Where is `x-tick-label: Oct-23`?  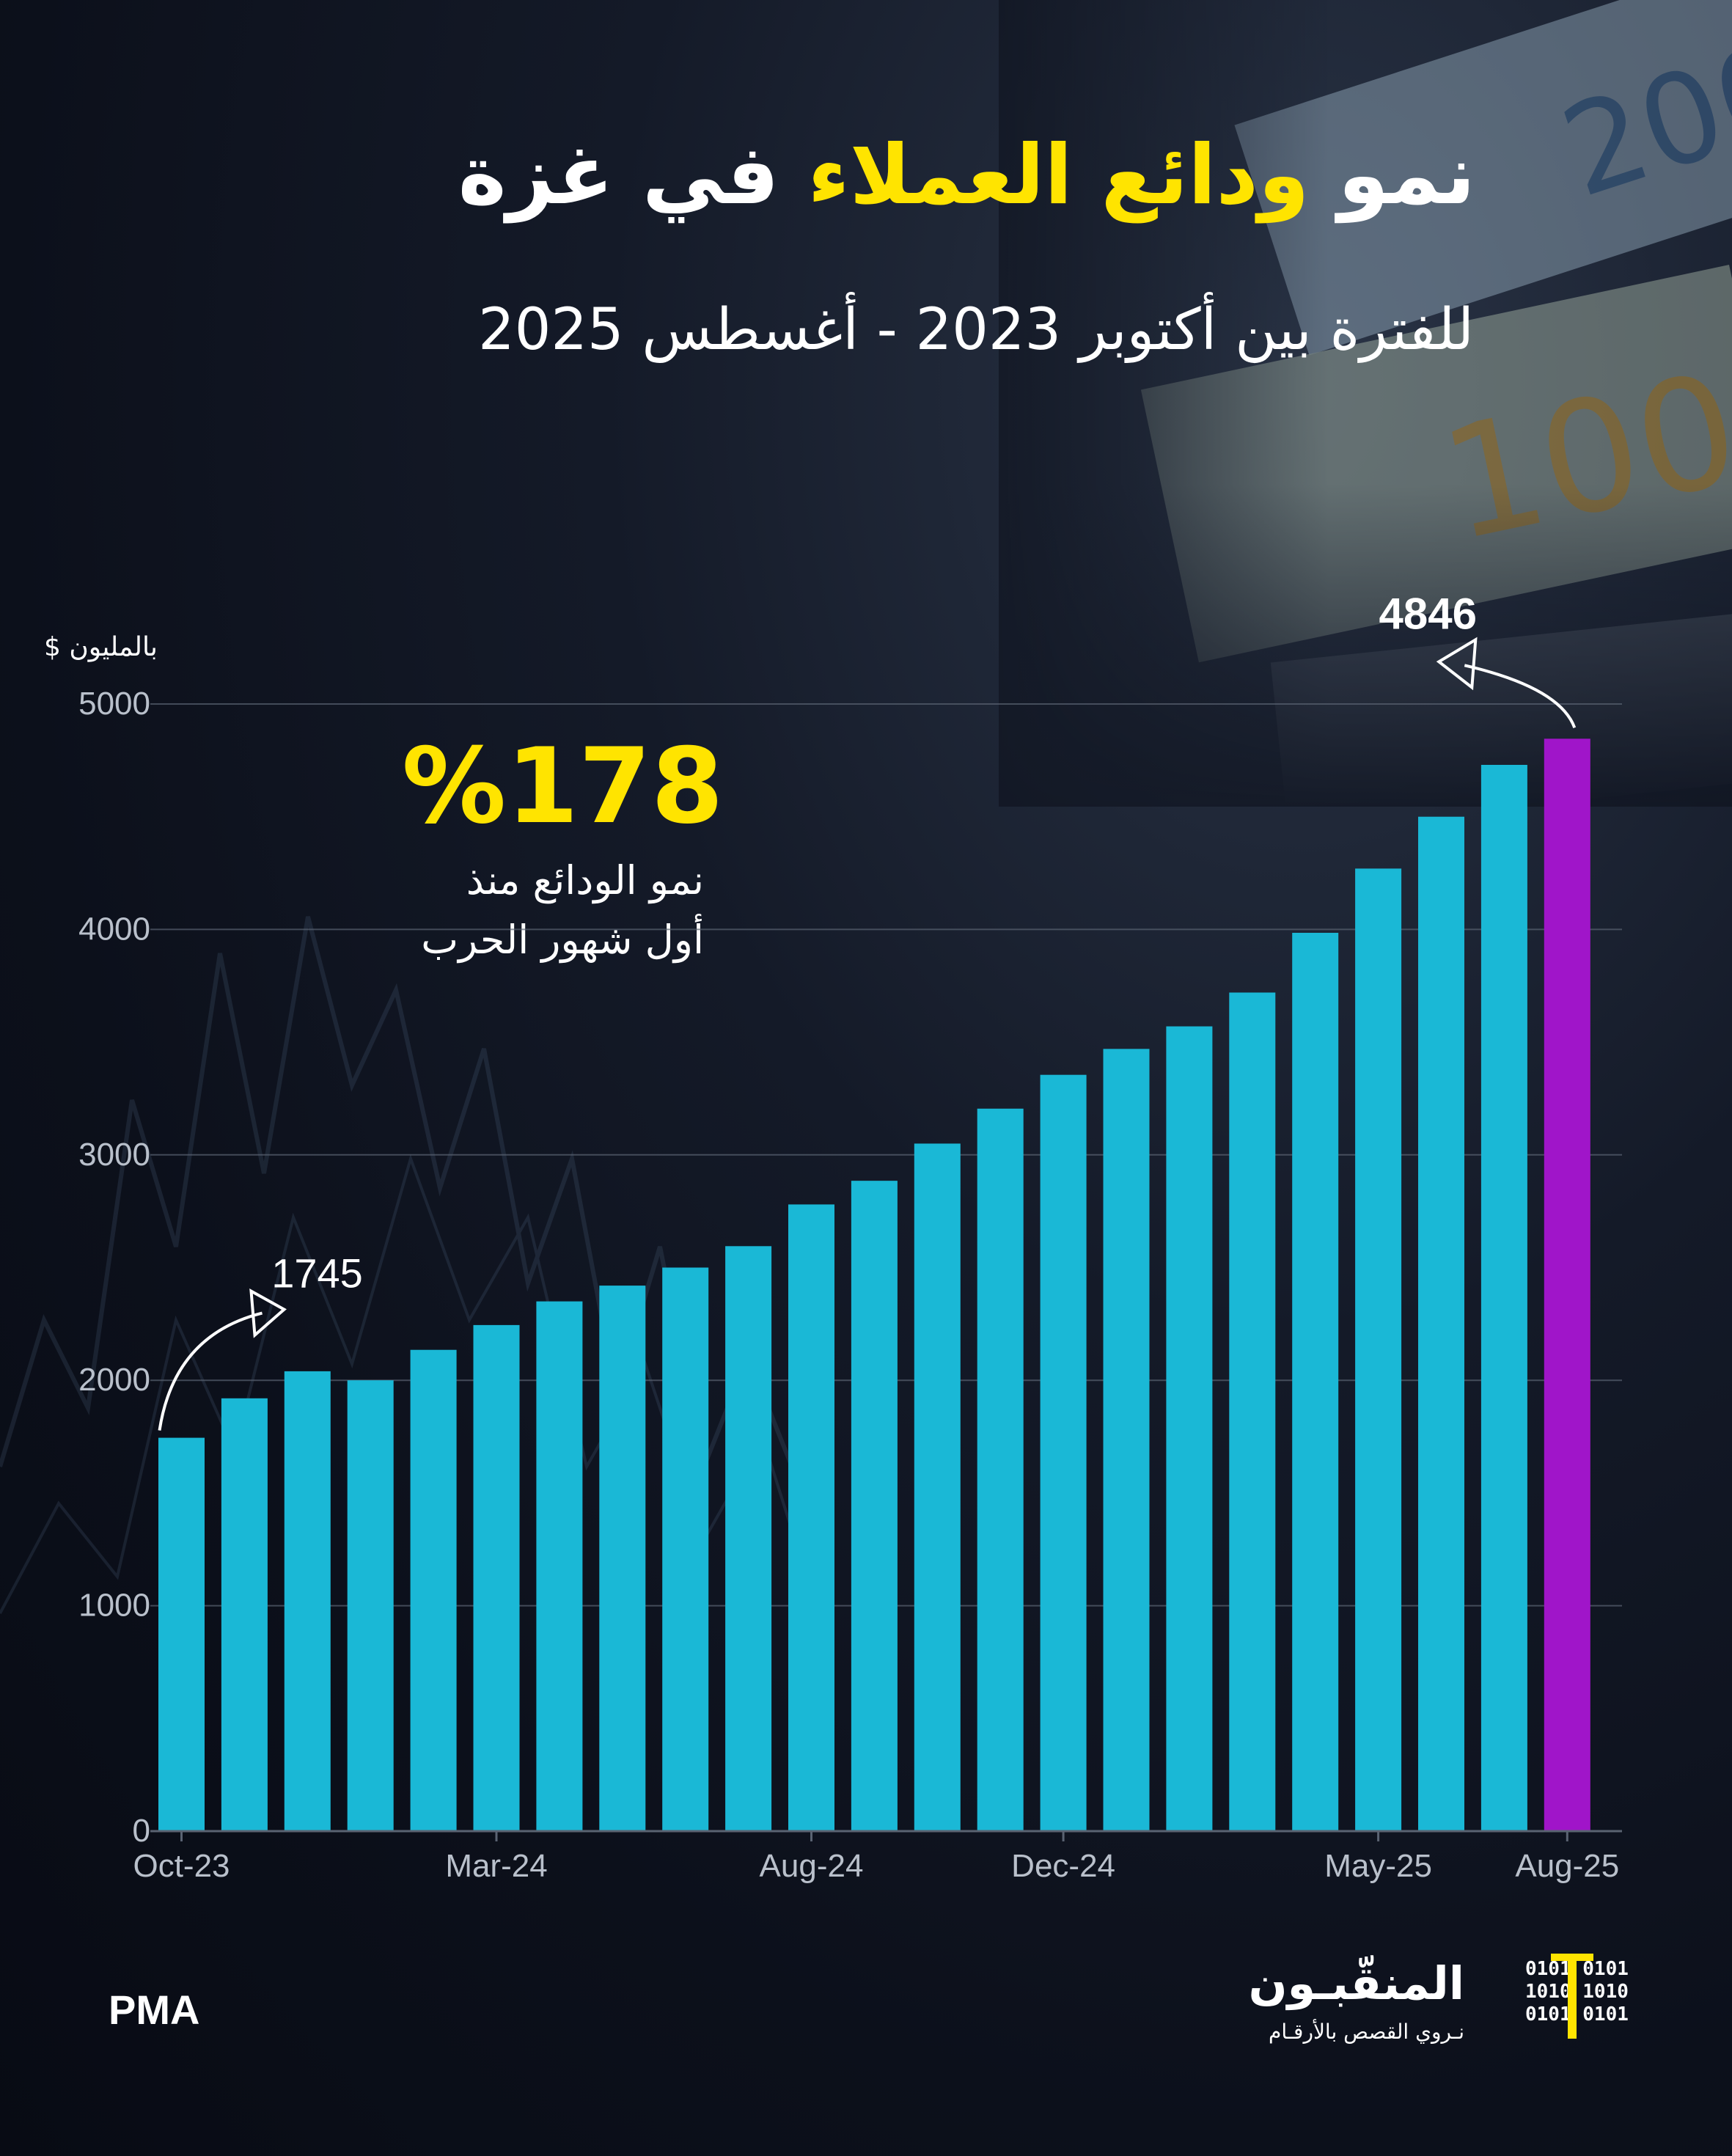
x-tick-label: Oct-23 is located at coordinates (181, 1866).